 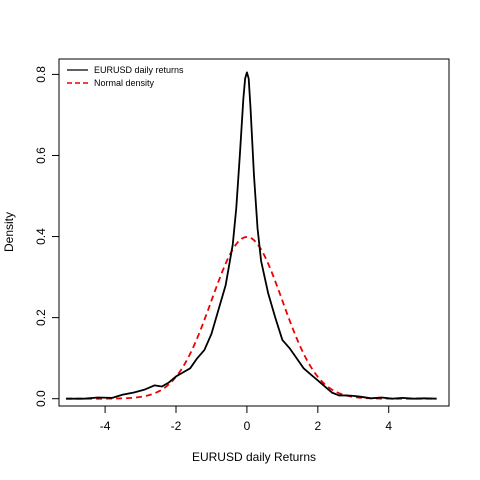 I want to click on x-tick-label: -2, so click(x=176, y=426).